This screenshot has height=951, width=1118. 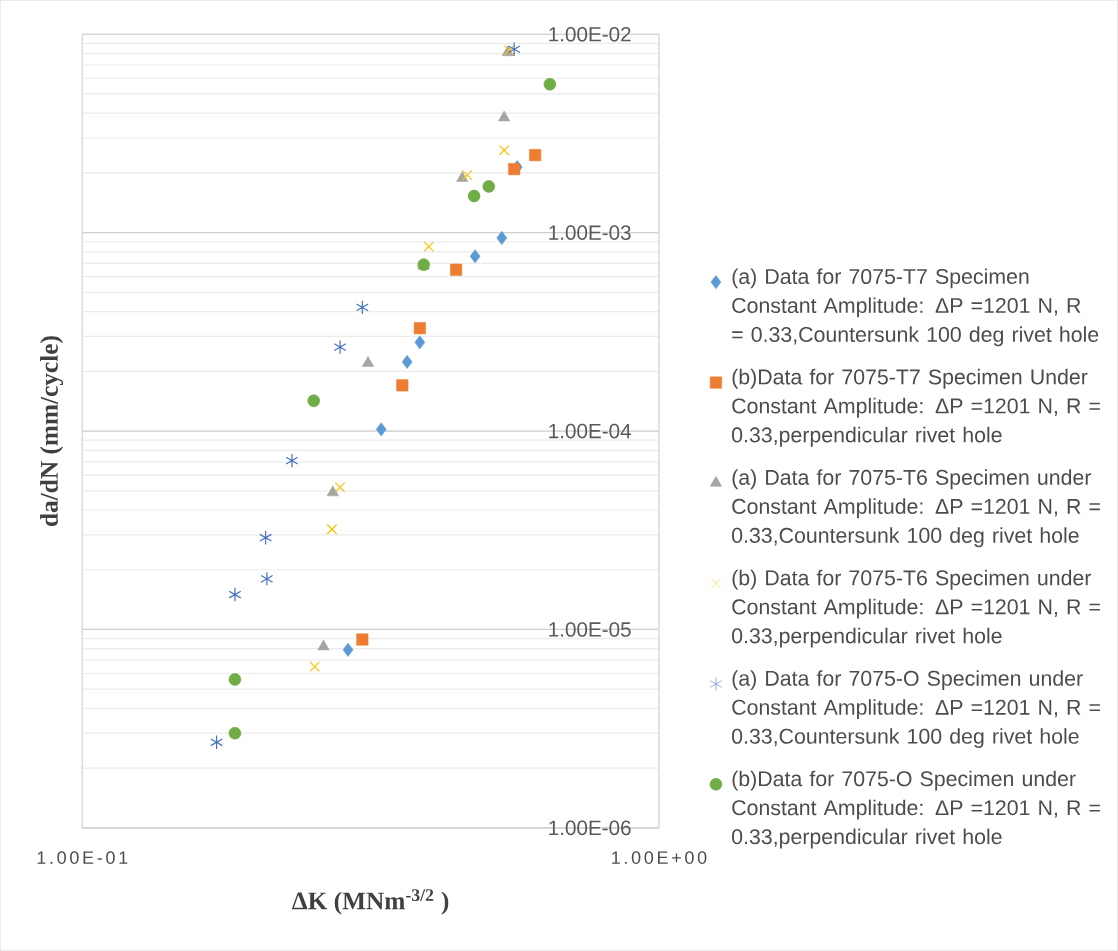 I want to click on legend-label: (b) Data for 7075-T6 Specimen under Constant Amplitude: ΔP =1201 N, R = 0.33,perpendicular rivet hole, so click(x=916, y=608).